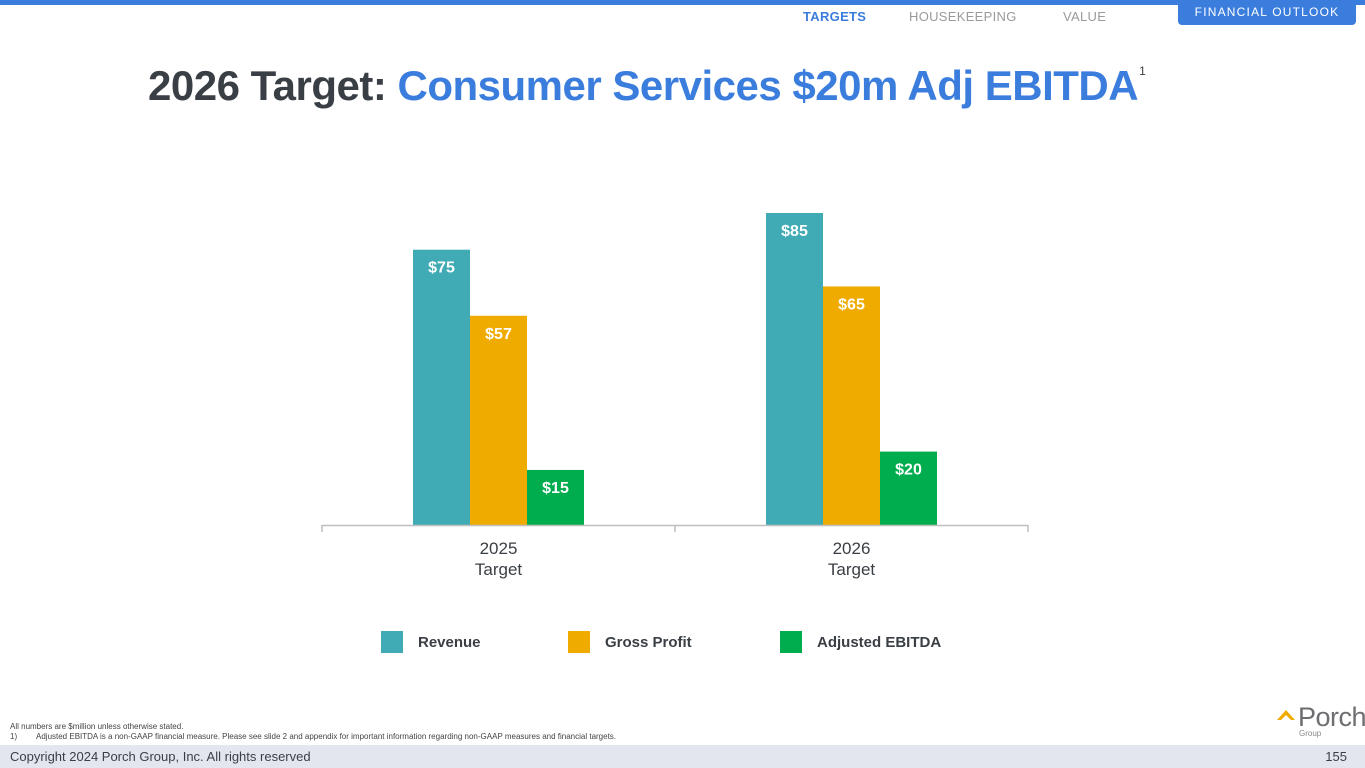 The width and height of the screenshot is (1365, 768). What do you see at coordinates (682, 2) in the screenshot?
I see `top-accent-bar` at bounding box center [682, 2].